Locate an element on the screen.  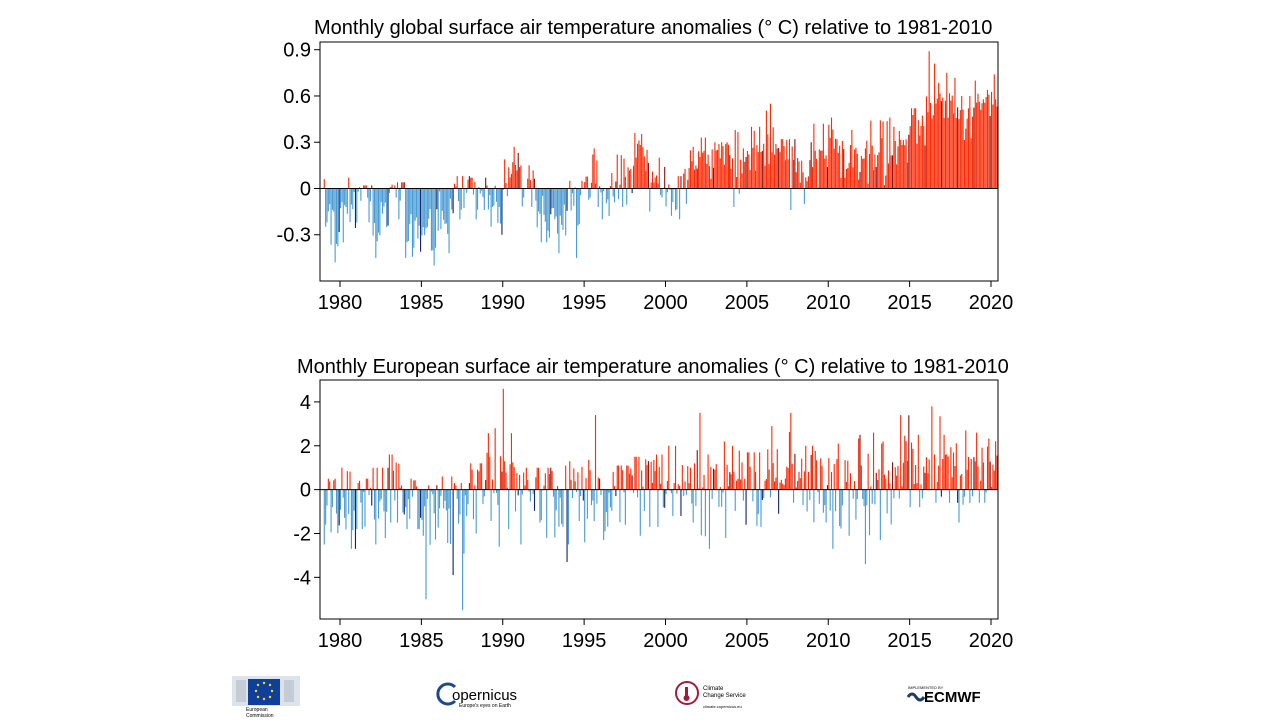
y-tick-label: 4 is located at coordinates (305, 403).